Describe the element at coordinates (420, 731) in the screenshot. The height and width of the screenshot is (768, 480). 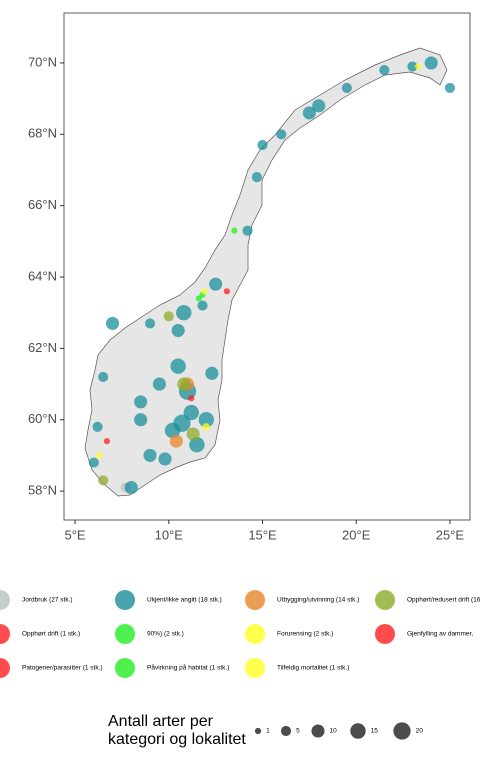
I see `size-legend-label: 20` at that location.